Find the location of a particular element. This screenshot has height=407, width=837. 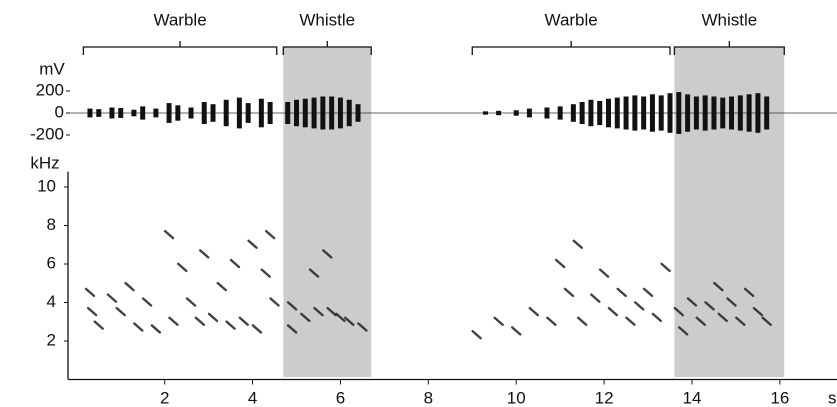

shaded-region is located at coordinates (327, 212).